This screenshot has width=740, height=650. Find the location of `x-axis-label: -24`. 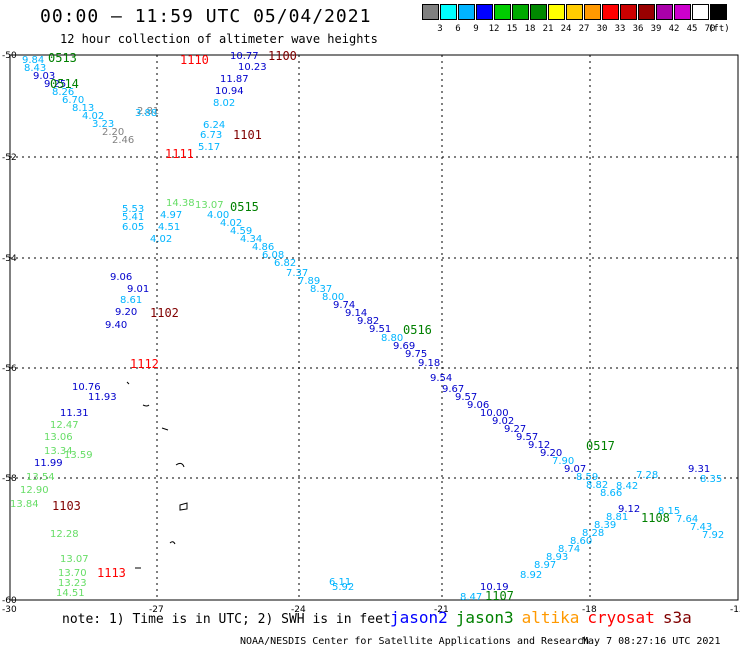

x-axis-label: -24 is located at coordinates (298, 610).